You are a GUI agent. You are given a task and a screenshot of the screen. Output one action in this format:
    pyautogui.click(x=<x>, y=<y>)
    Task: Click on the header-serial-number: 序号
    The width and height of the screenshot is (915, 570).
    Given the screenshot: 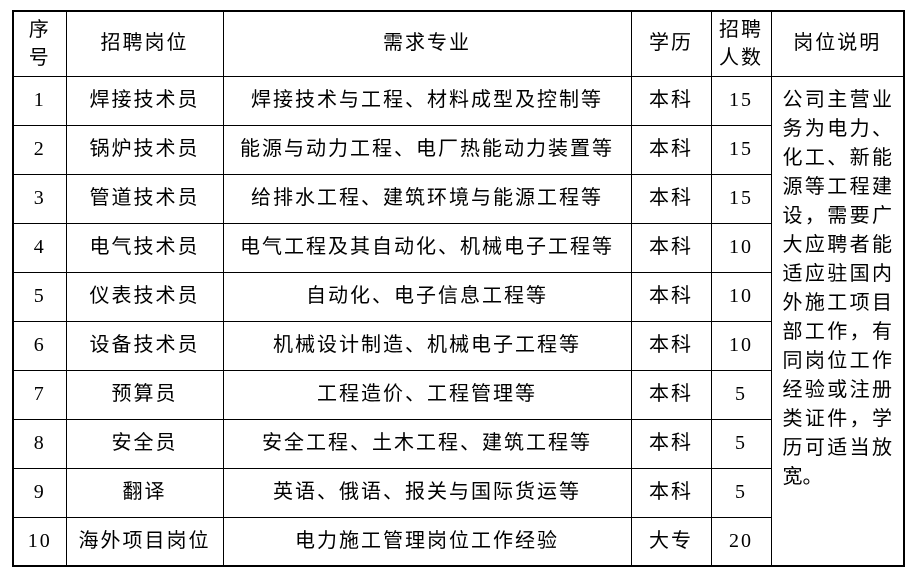 What is the action you would take?
    pyautogui.click(x=39, y=43)
    